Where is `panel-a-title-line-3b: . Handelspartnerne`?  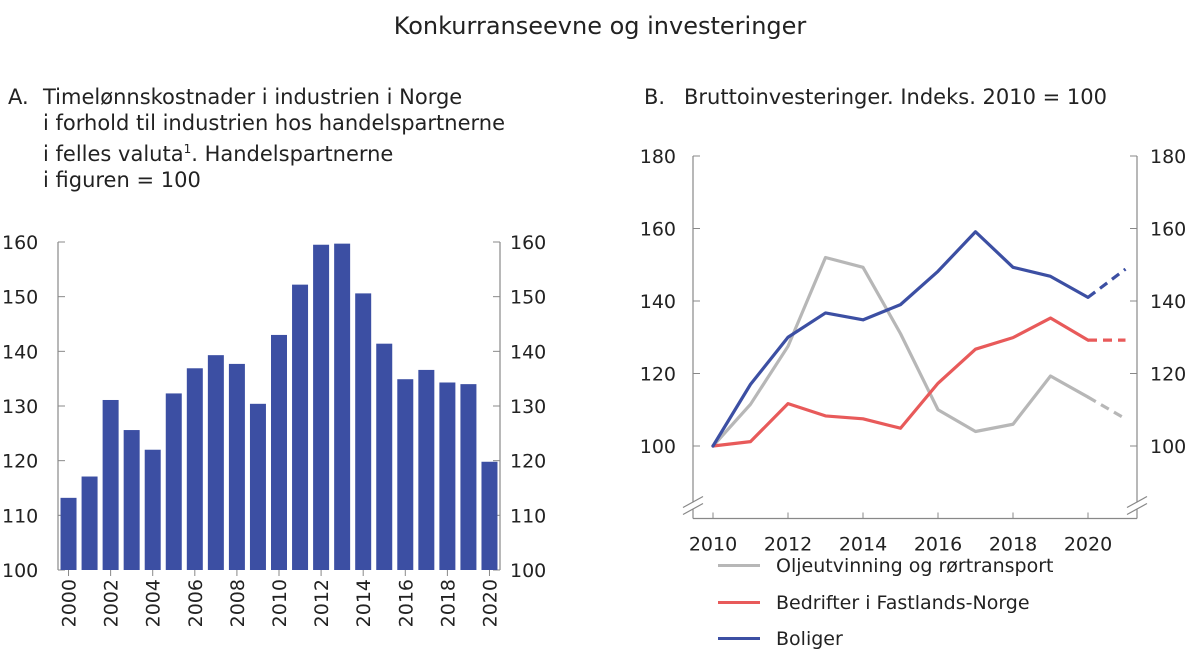 panel-a-title-line-3b: . Handelspartnerne is located at coordinates (292, 154).